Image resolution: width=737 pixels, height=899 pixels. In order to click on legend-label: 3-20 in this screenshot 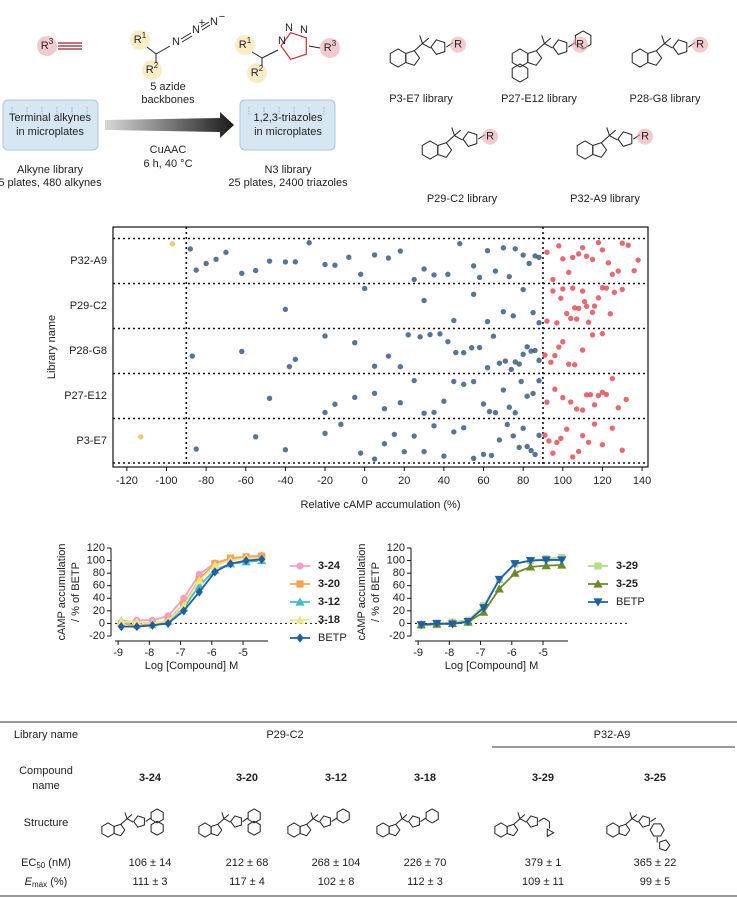, I will do `click(329, 584)`.